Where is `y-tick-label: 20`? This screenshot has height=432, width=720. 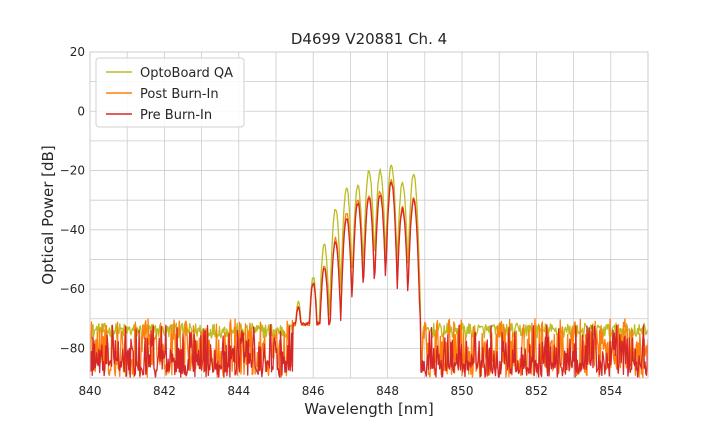
y-tick-label: 20 is located at coordinates (77, 52).